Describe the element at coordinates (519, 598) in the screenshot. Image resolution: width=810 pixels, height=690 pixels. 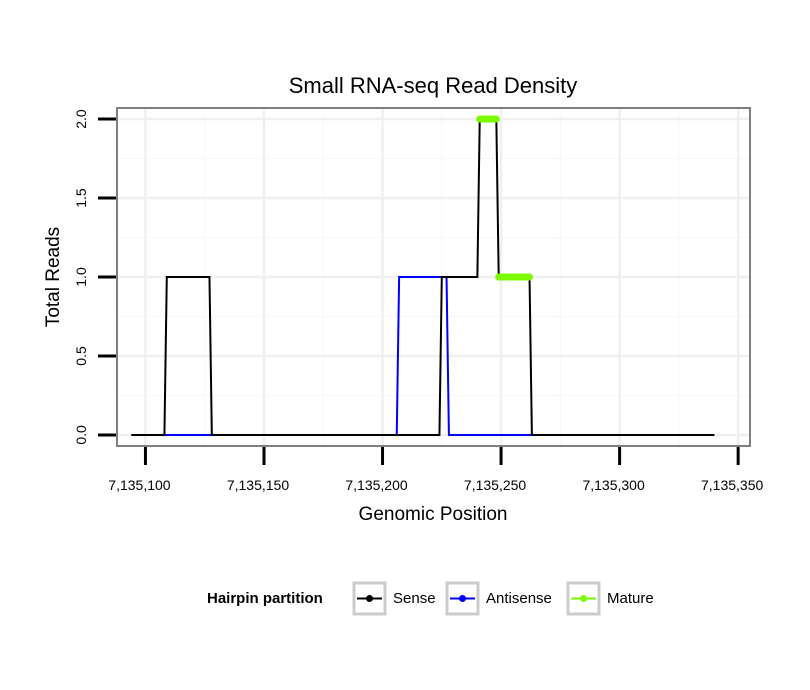
I see `legend-label: Antisense` at that location.